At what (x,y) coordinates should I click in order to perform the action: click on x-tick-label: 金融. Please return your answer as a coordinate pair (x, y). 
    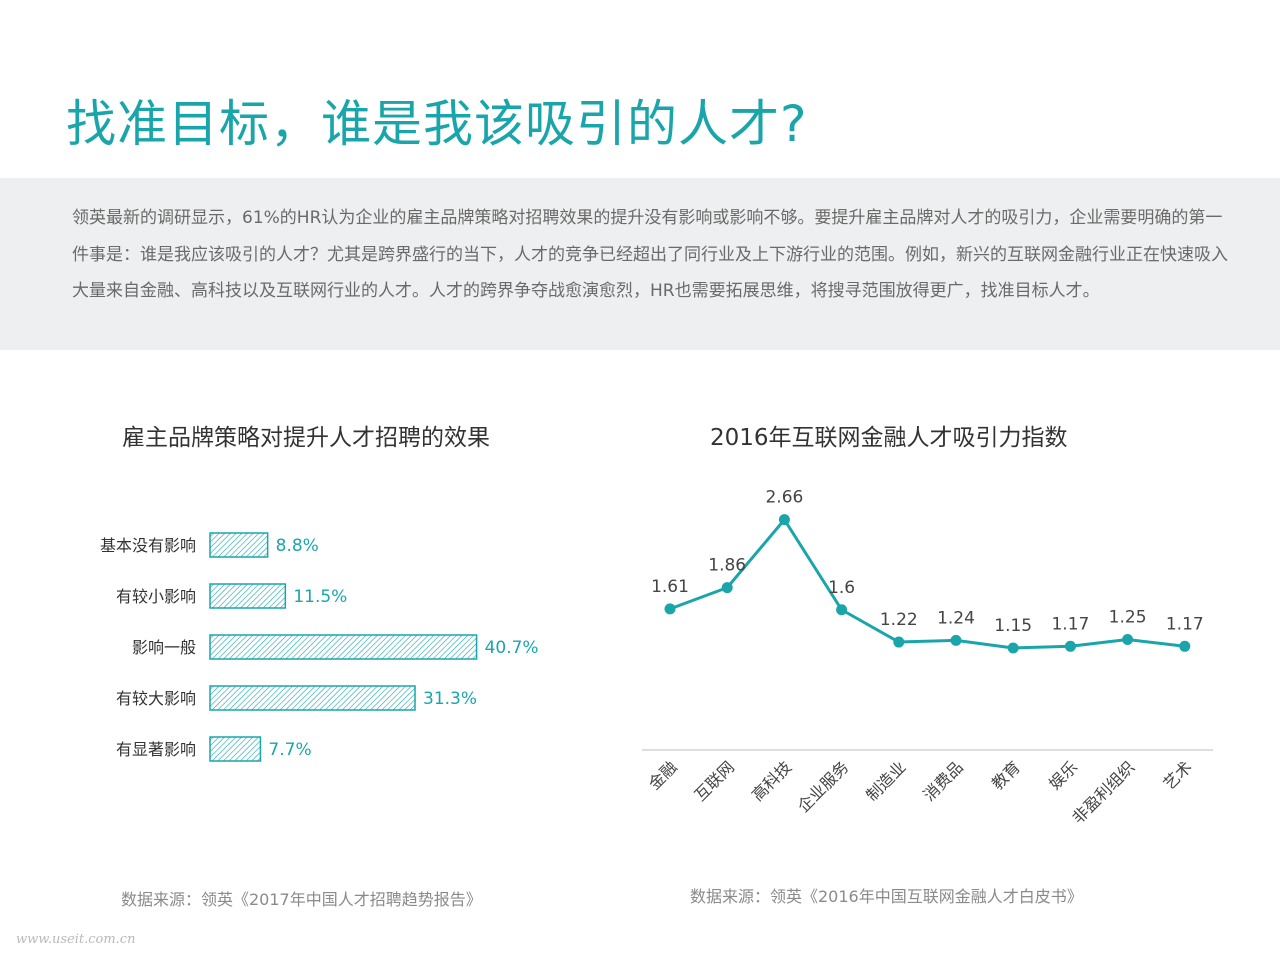
    Looking at the image, I should click on (663, 775).